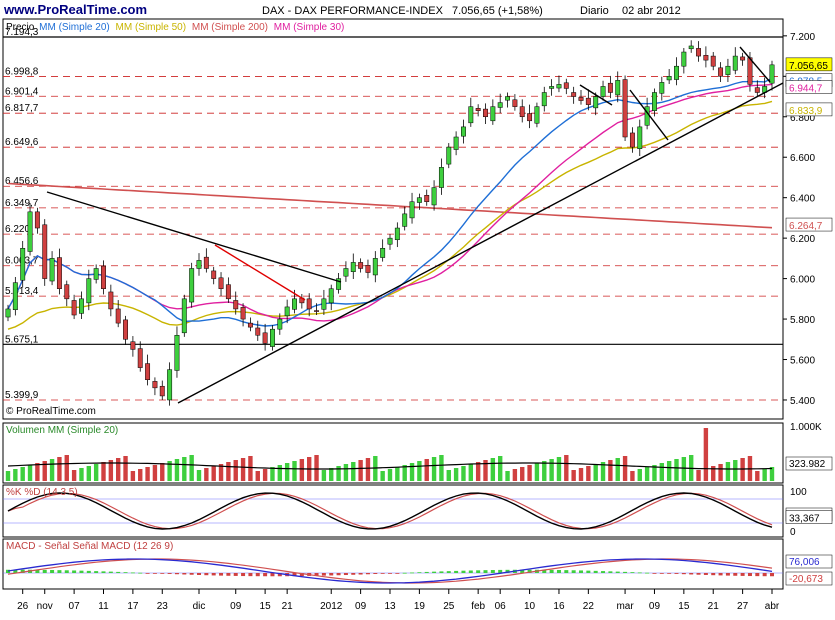 This screenshot has width=835, height=620. What do you see at coordinates (804, 562) in the screenshot?
I see `macd-value-text-1: 76,006` at bounding box center [804, 562].